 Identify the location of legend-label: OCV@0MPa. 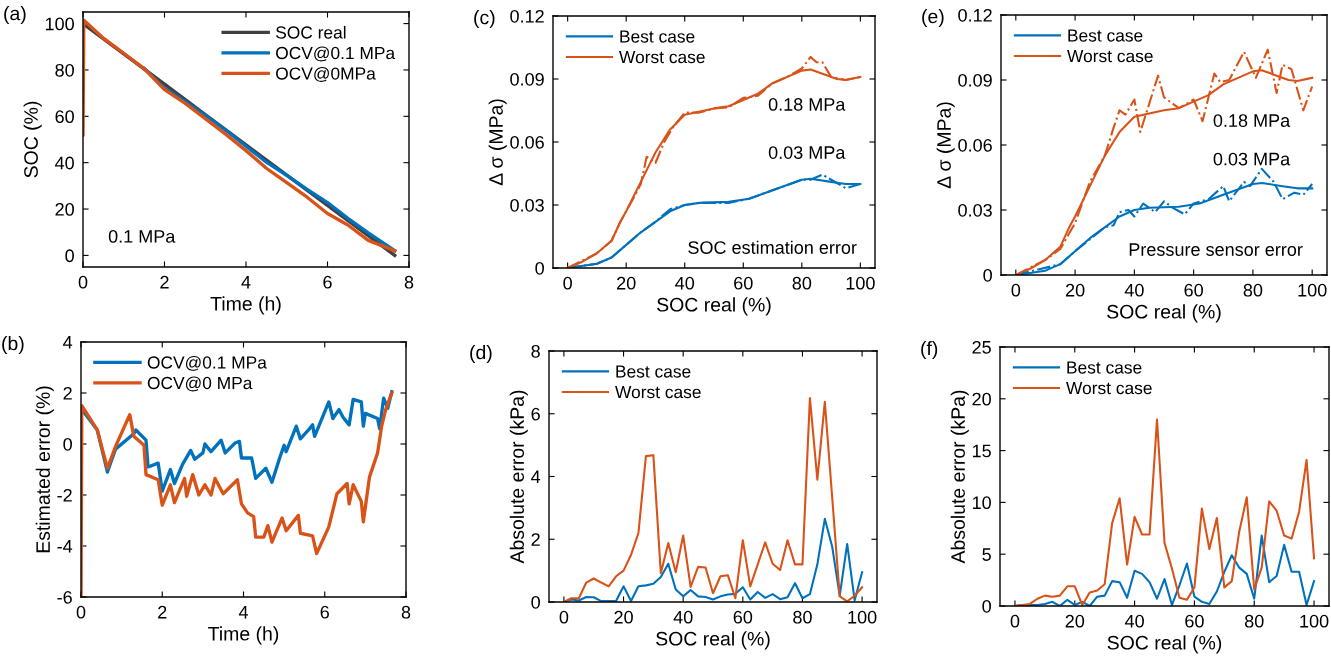
(326, 74).